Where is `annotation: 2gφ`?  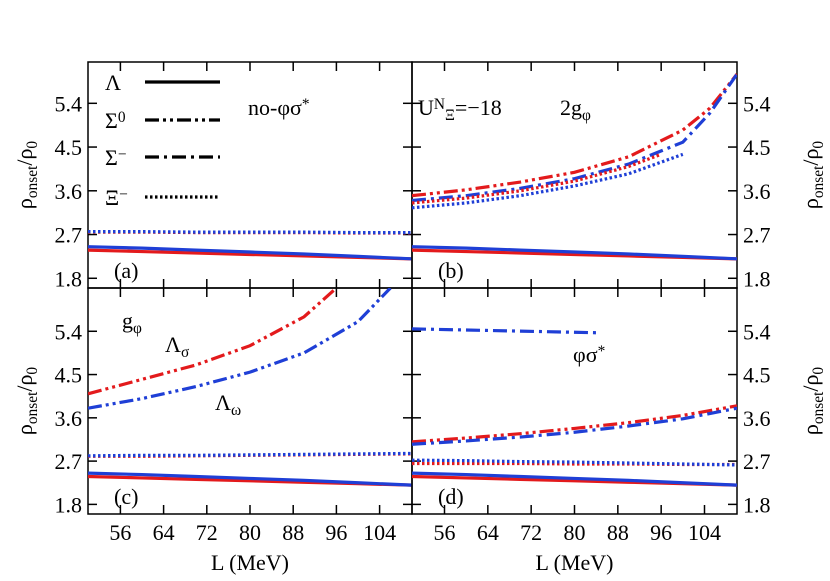
annotation: 2gφ is located at coordinates (575, 109).